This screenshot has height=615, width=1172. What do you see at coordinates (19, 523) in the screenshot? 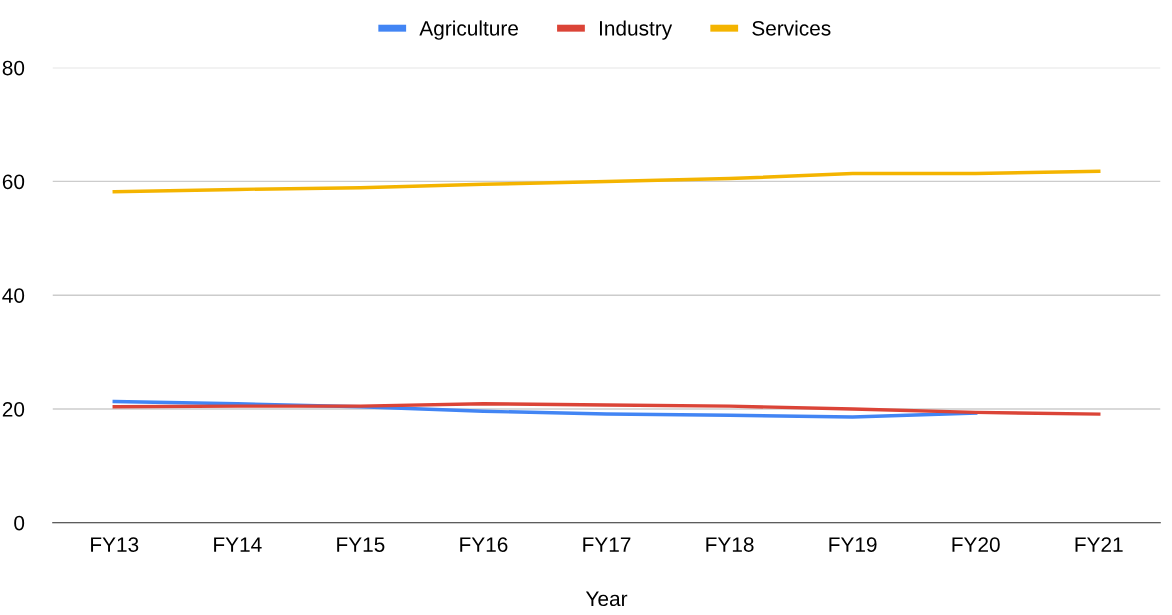
I see `y-tick-label: 0` at bounding box center [19, 523].